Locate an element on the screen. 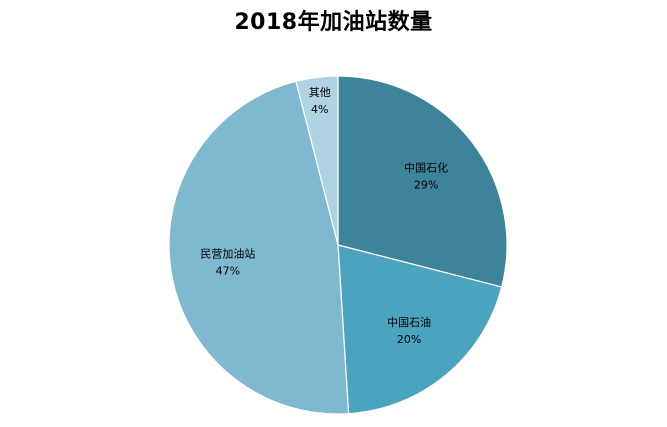  slice-category-label: 其他 is located at coordinates (320, 92).